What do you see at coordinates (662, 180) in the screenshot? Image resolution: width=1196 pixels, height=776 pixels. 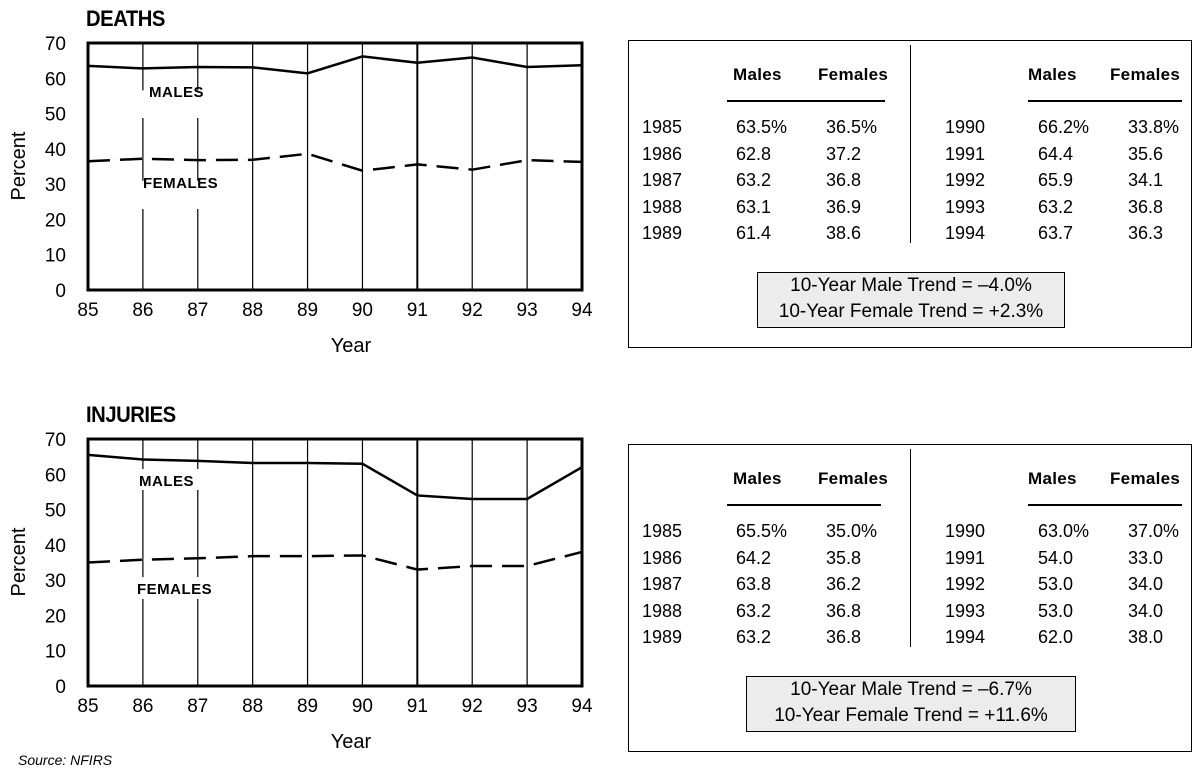 I see `year-cell: 1987` at bounding box center [662, 180].